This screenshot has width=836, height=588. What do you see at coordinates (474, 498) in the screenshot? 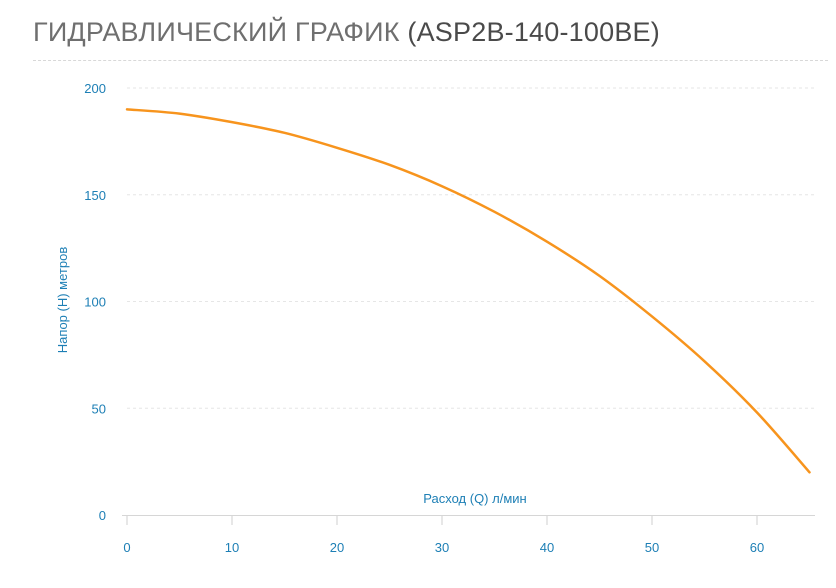
I see `x-axis-label: Расход (Q) л/мин` at bounding box center [474, 498].